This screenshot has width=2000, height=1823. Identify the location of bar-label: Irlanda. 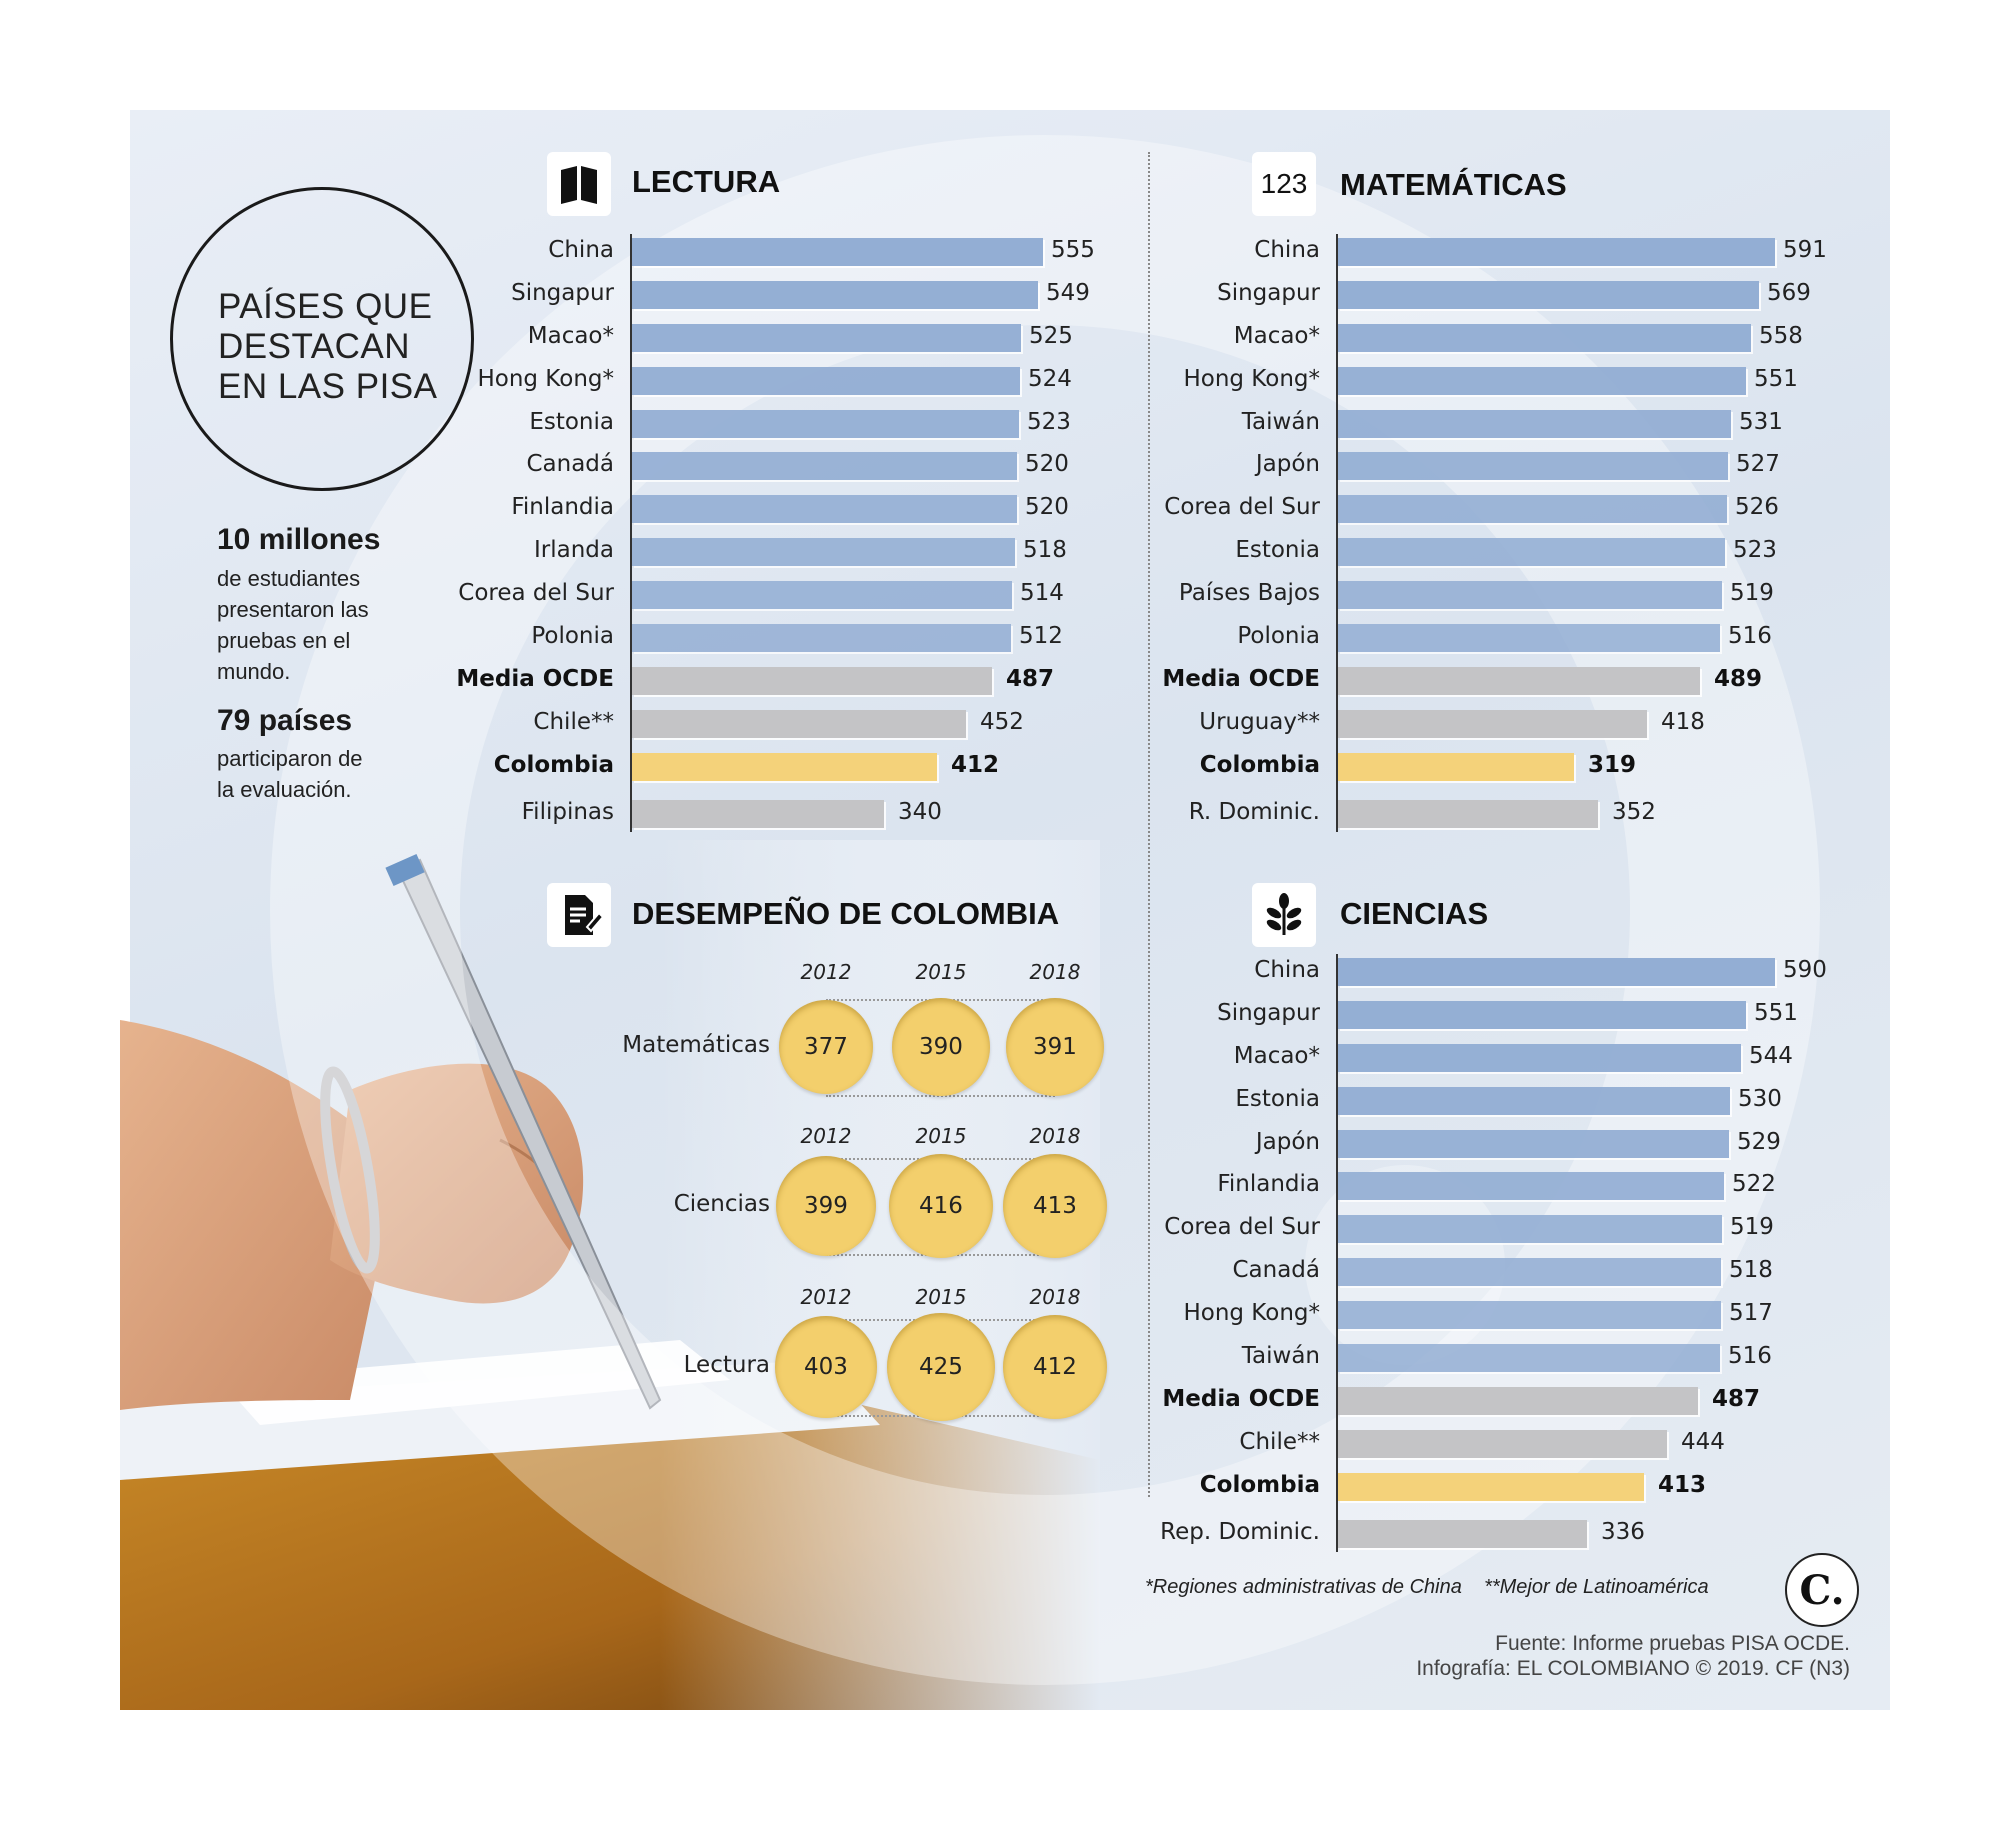
(574, 550).